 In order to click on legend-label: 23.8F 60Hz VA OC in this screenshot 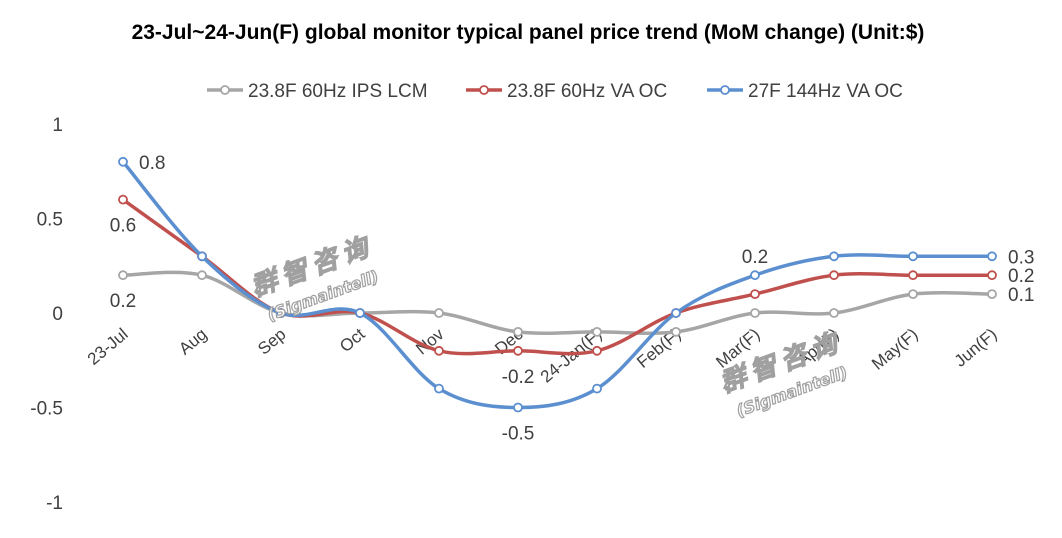, I will do `click(587, 91)`.